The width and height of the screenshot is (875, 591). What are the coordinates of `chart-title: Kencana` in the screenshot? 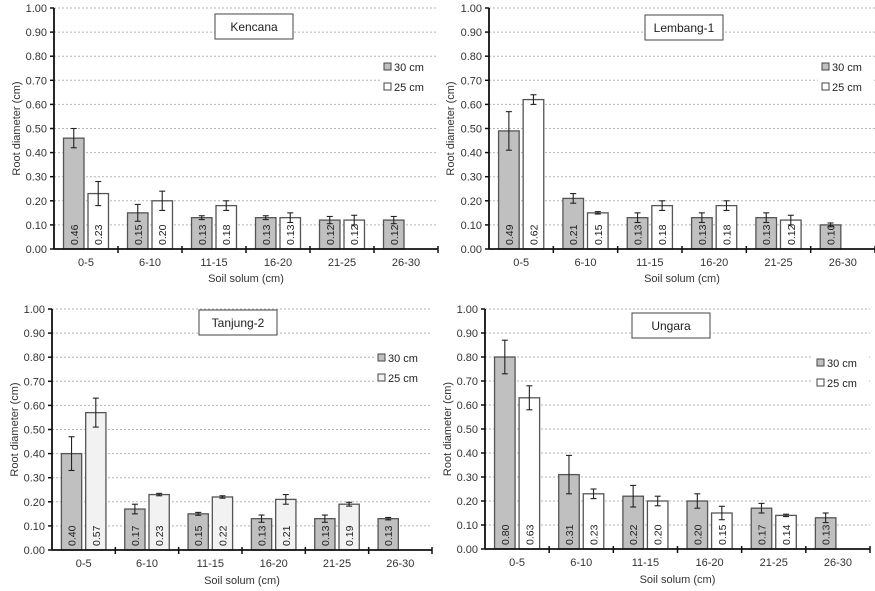 It's located at (254, 27).